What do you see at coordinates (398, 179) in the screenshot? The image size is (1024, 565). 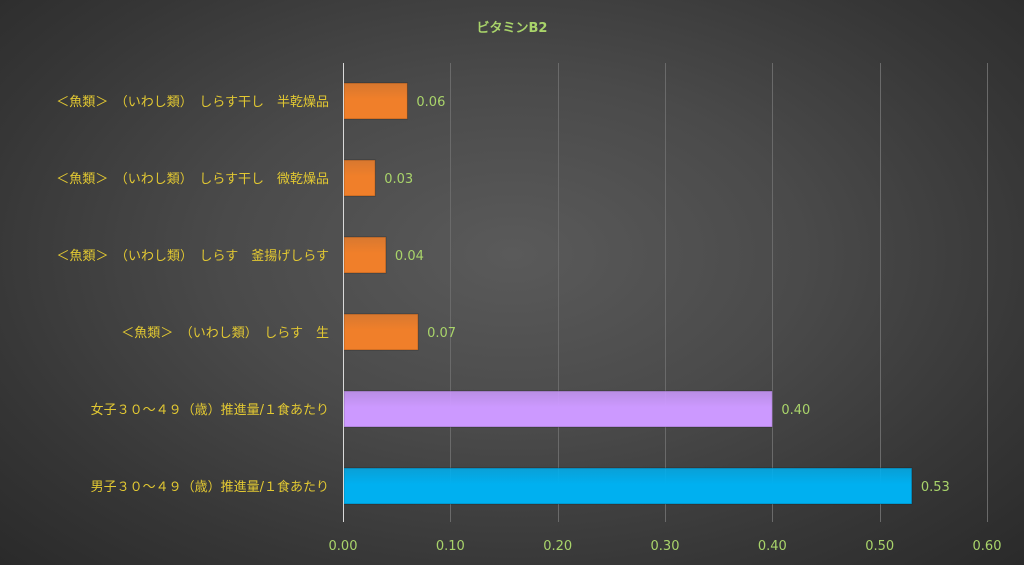 I see `value-label-1: 0.03` at bounding box center [398, 179].